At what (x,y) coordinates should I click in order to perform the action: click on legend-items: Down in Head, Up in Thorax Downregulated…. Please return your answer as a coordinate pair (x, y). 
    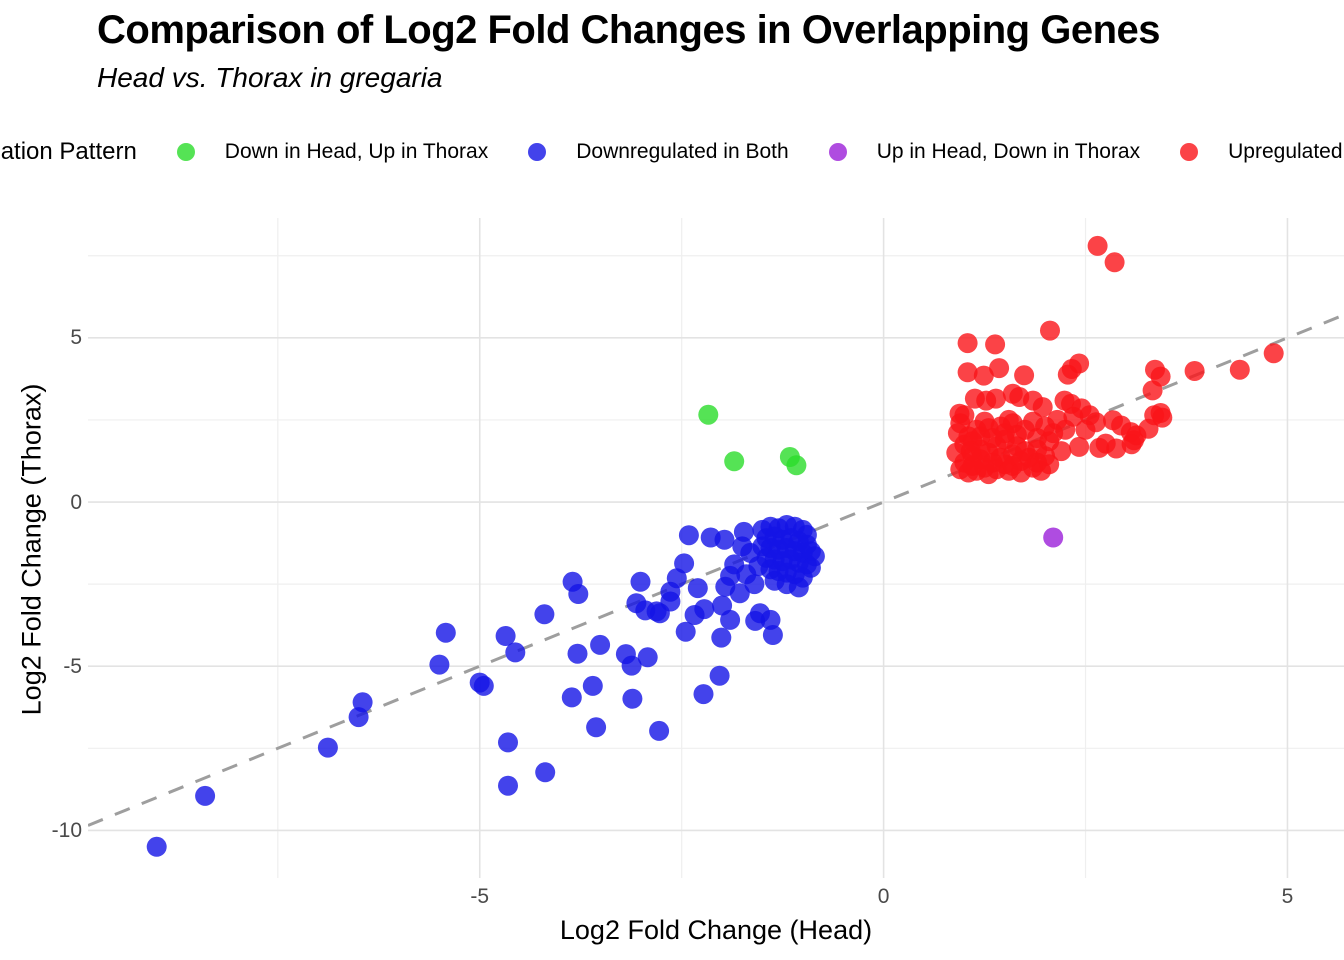
    Looking at the image, I should click on (760, 152).